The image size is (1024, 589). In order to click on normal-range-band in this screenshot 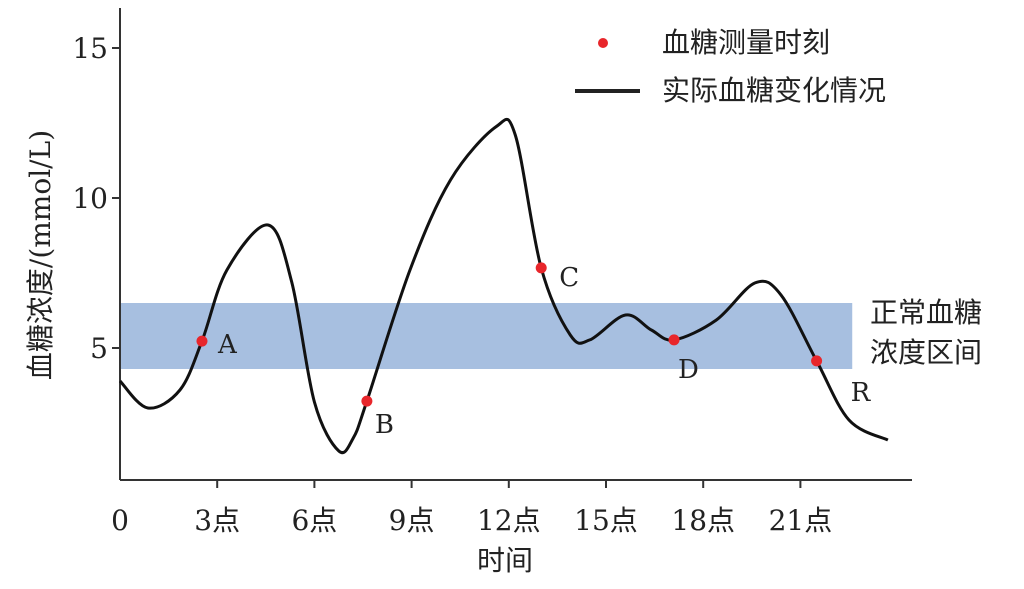, I will do `click(486, 336)`.